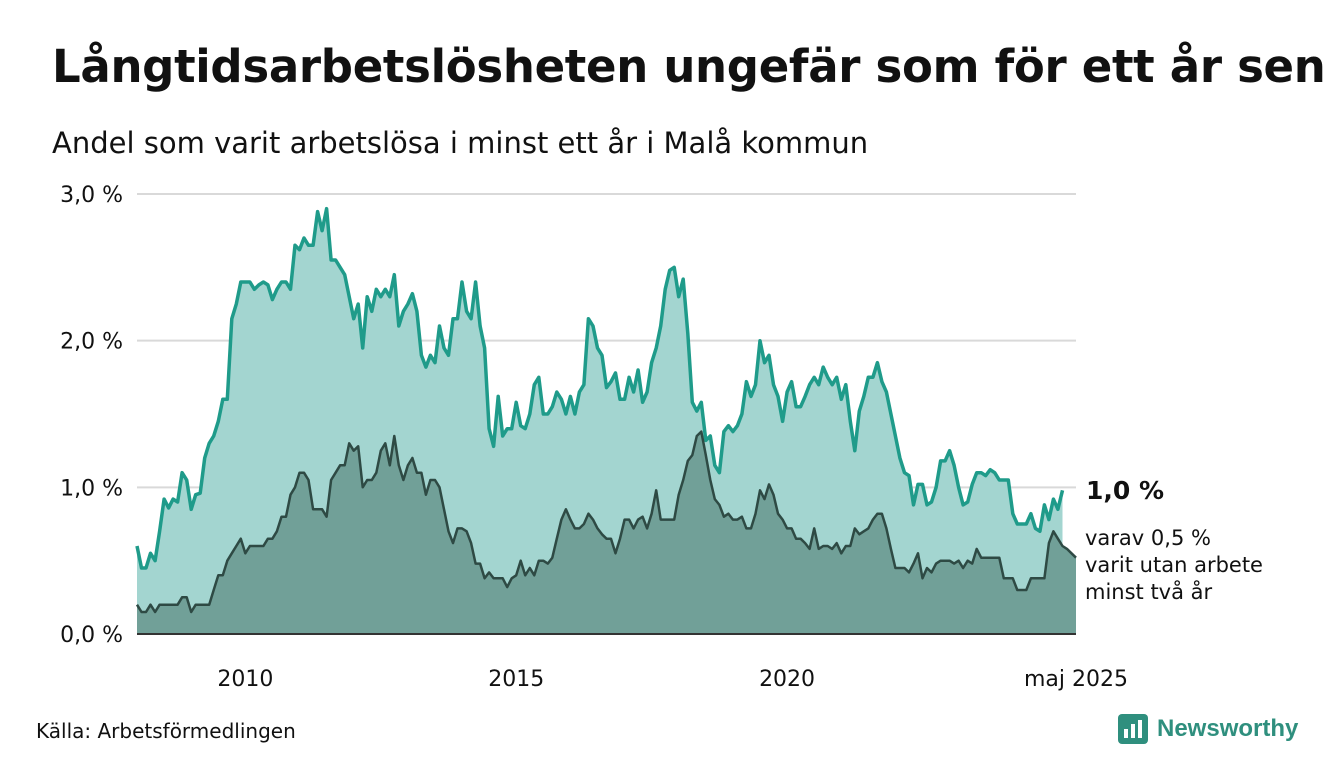 The width and height of the screenshot is (1340, 780). What do you see at coordinates (787, 679) in the screenshot?
I see `x-tick-label: 2020` at bounding box center [787, 679].